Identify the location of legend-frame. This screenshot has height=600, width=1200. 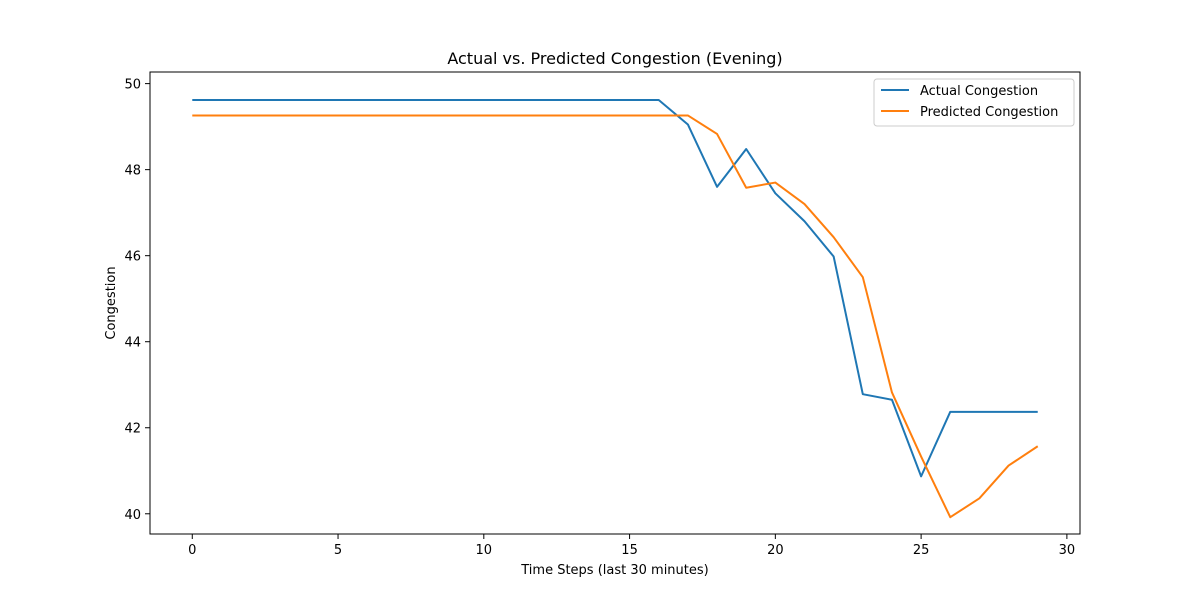
(974, 102).